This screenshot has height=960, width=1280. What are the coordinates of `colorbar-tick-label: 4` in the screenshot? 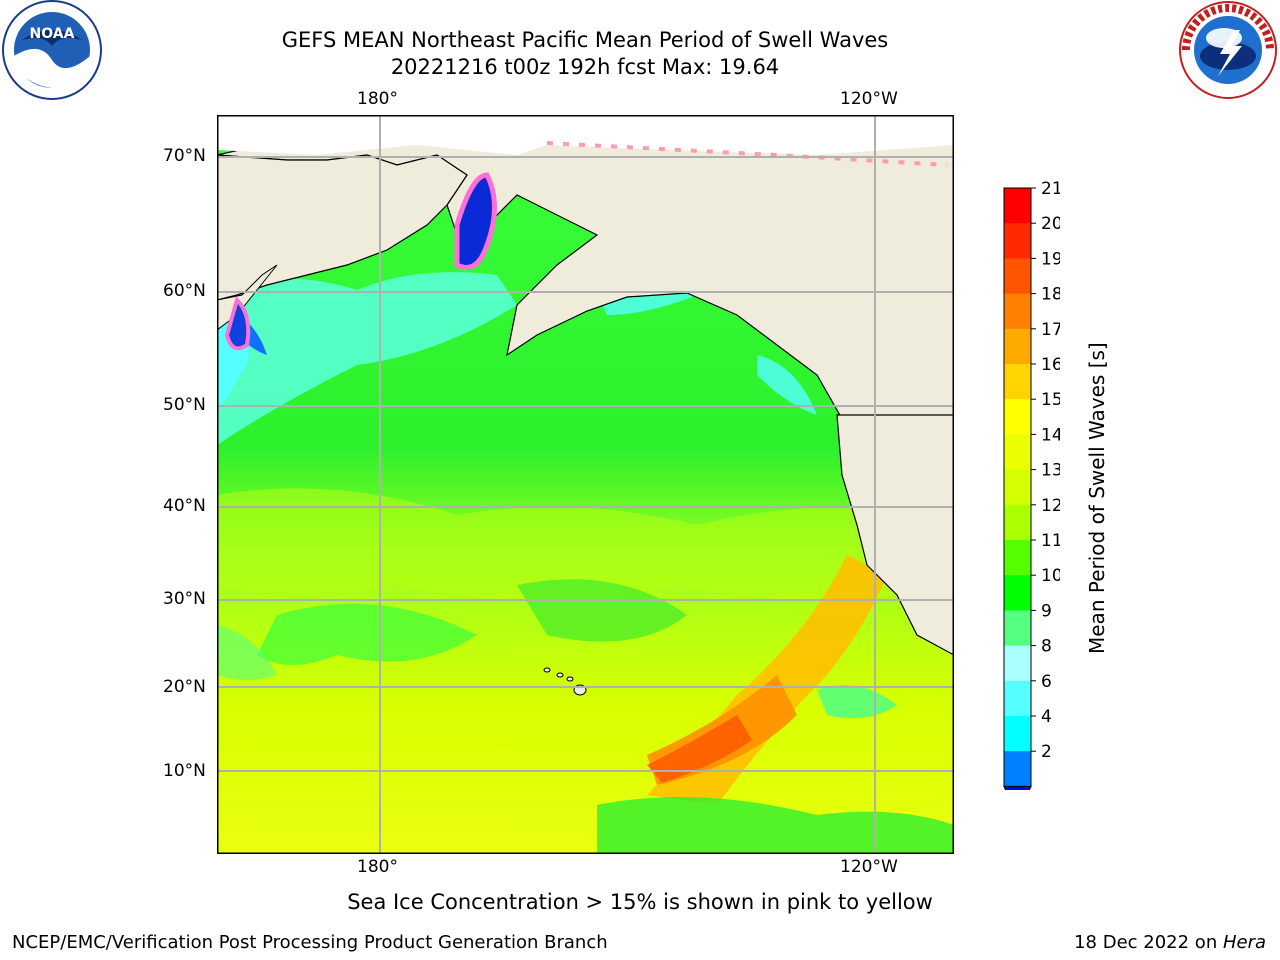 It's located at (1046, 717).